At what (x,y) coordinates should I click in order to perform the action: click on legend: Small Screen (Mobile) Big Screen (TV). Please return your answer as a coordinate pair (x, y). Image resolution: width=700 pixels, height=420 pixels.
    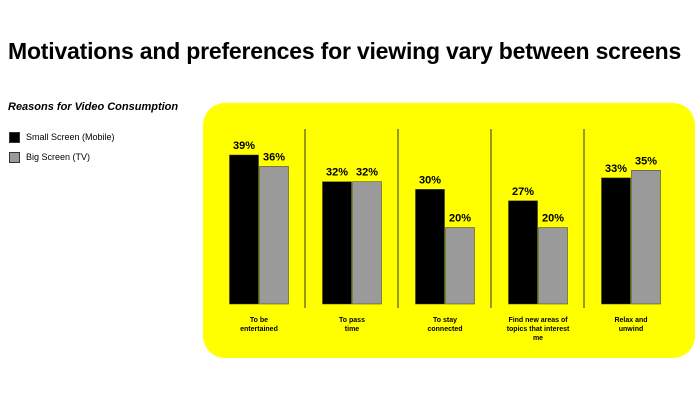
    Looking at the image, I should click on (62, 147).